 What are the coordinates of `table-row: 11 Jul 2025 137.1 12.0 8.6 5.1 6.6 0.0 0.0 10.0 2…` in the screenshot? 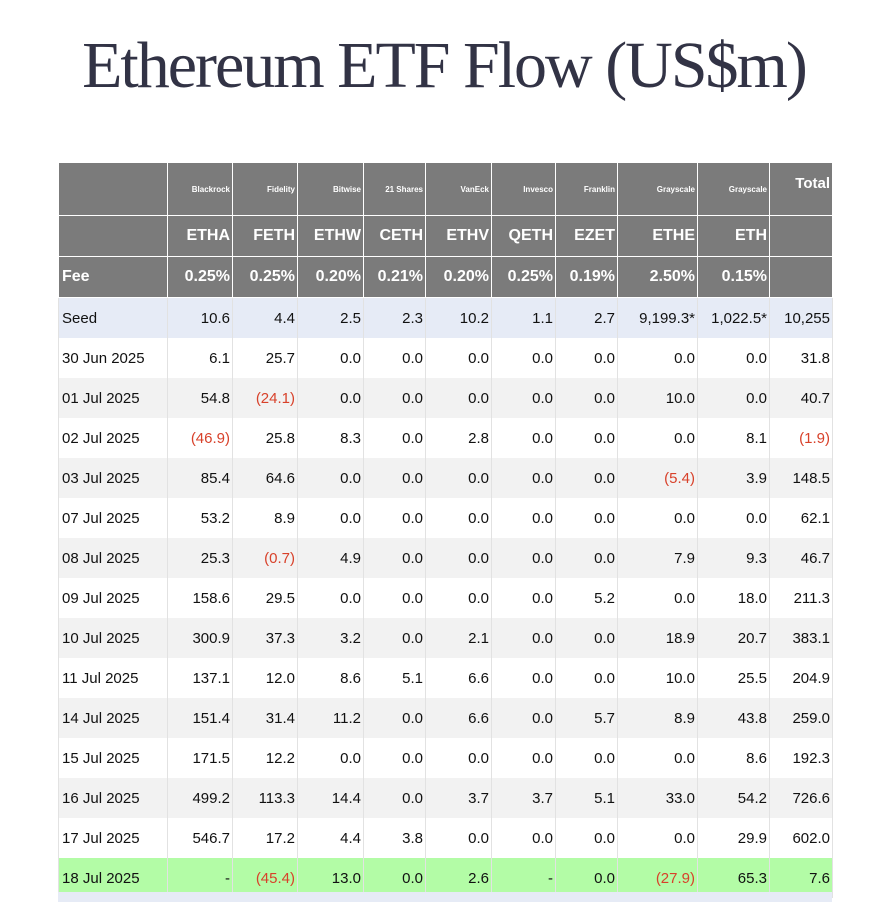 It's located at (445, 678).